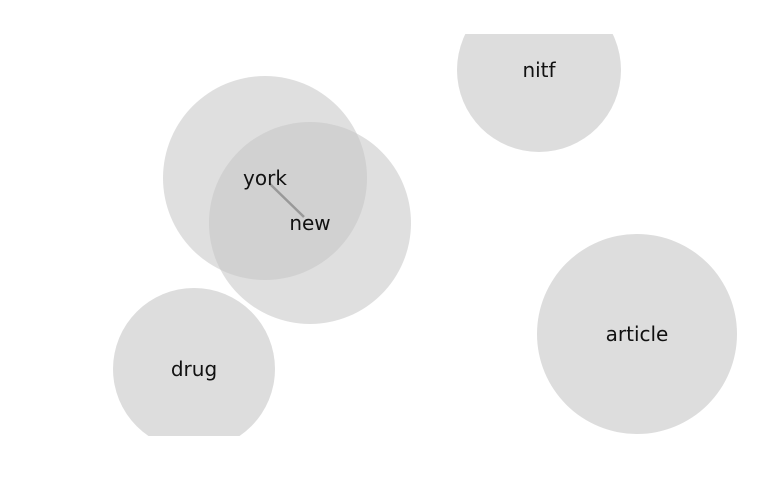  I want to click on label-nitf: nitf, so click(539, 70).